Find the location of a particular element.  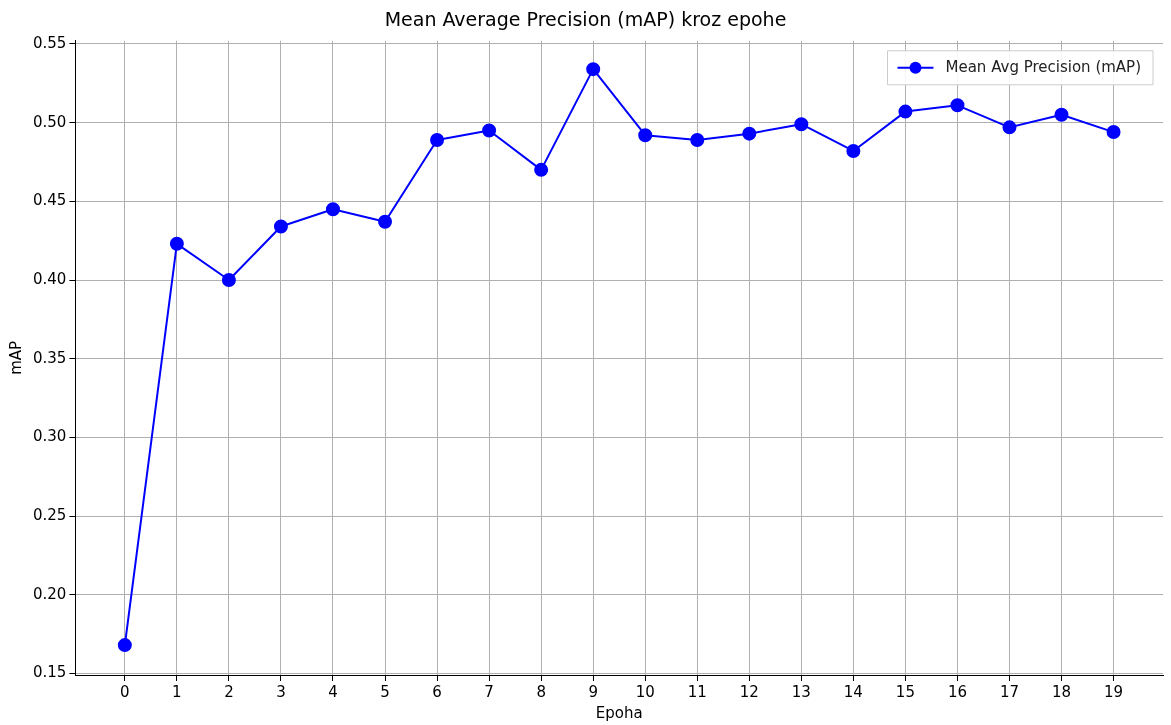

x-tick-label: 13 is located at coordinates (801, 691).